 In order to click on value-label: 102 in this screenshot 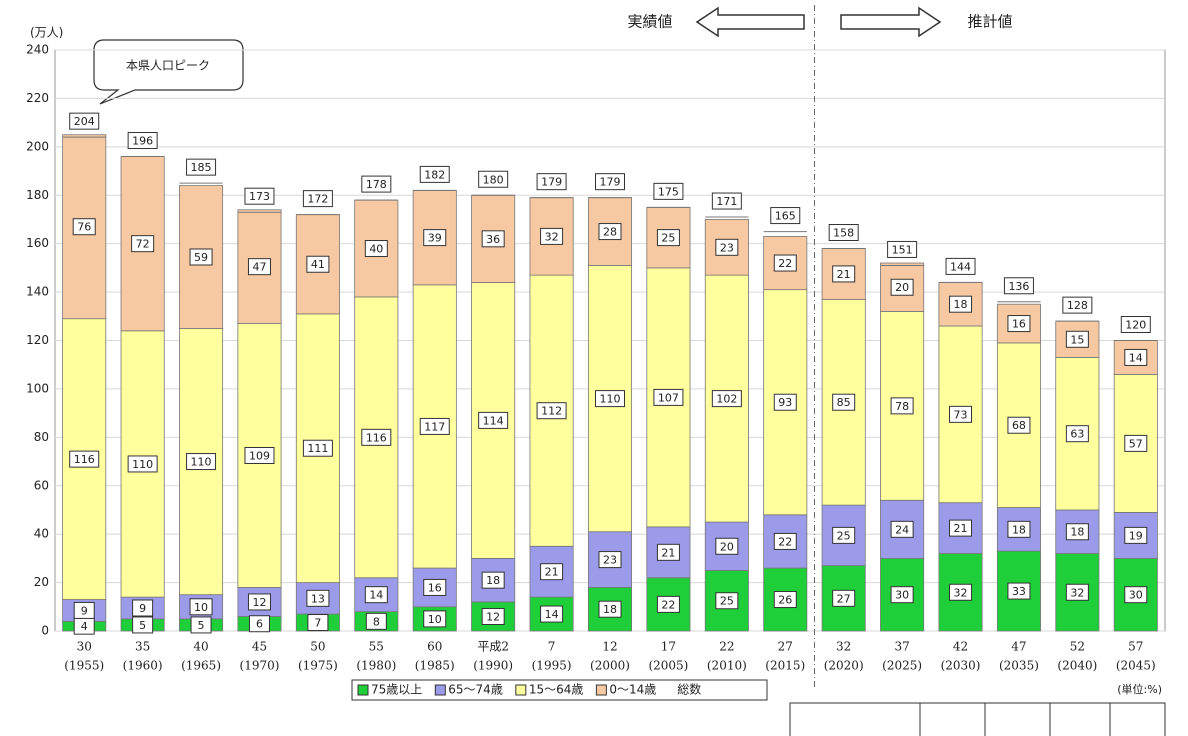, I will do `click(726, 399)`.